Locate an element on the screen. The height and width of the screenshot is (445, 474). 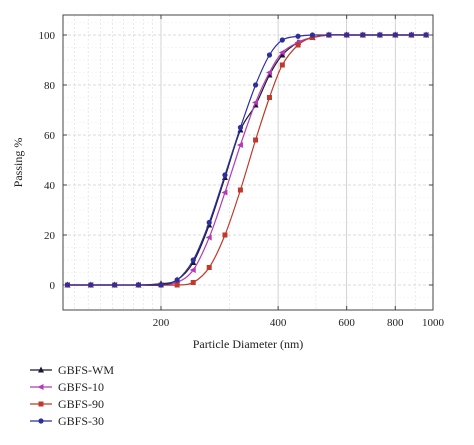
legend-label: GBFS-90 is located at coordinates (81, 404).